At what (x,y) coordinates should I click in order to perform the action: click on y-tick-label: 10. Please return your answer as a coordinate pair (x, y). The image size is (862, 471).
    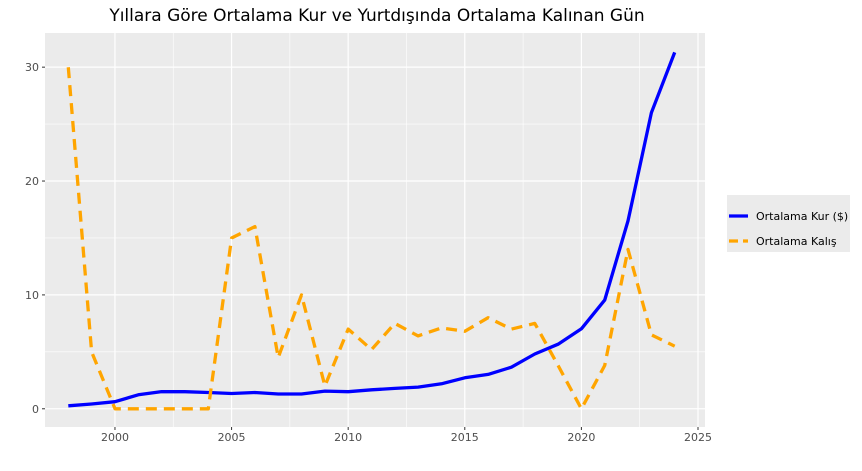
    Looking at the image, I should click on (32, 295).